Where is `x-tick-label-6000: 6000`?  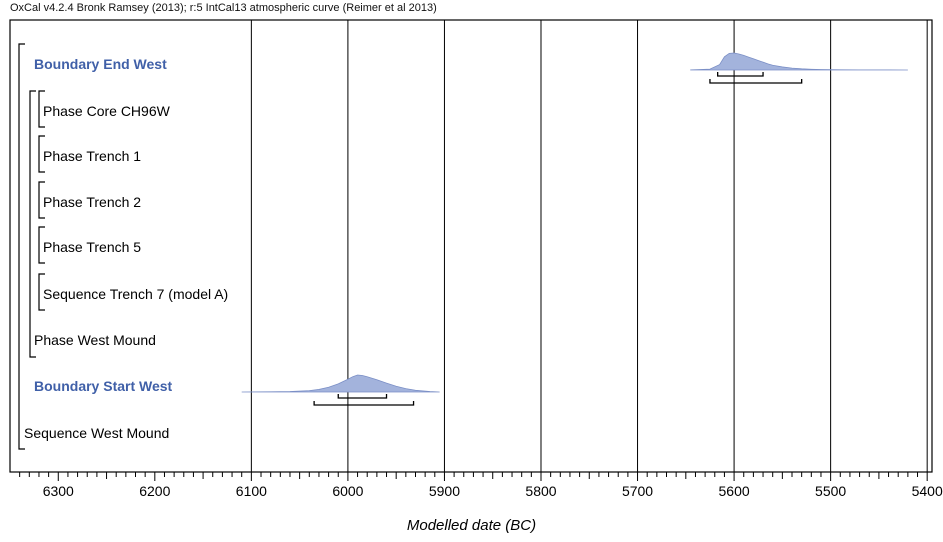
x-tick-label-6000: 6000 is located at coordinates (347, 491).